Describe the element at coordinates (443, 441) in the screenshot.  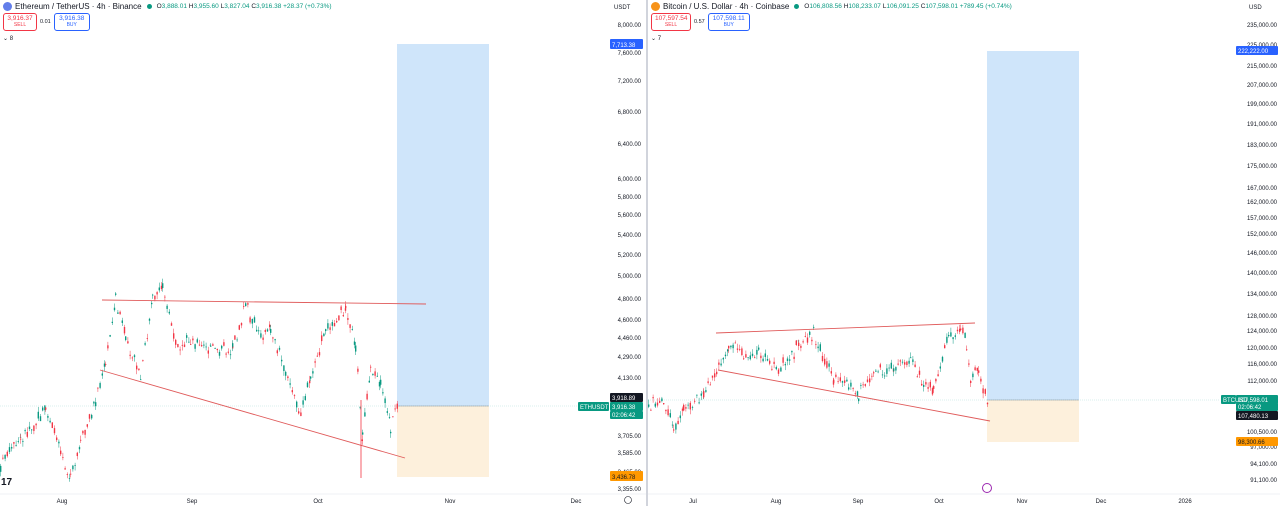
I see `eth-stop-zone` at that location.